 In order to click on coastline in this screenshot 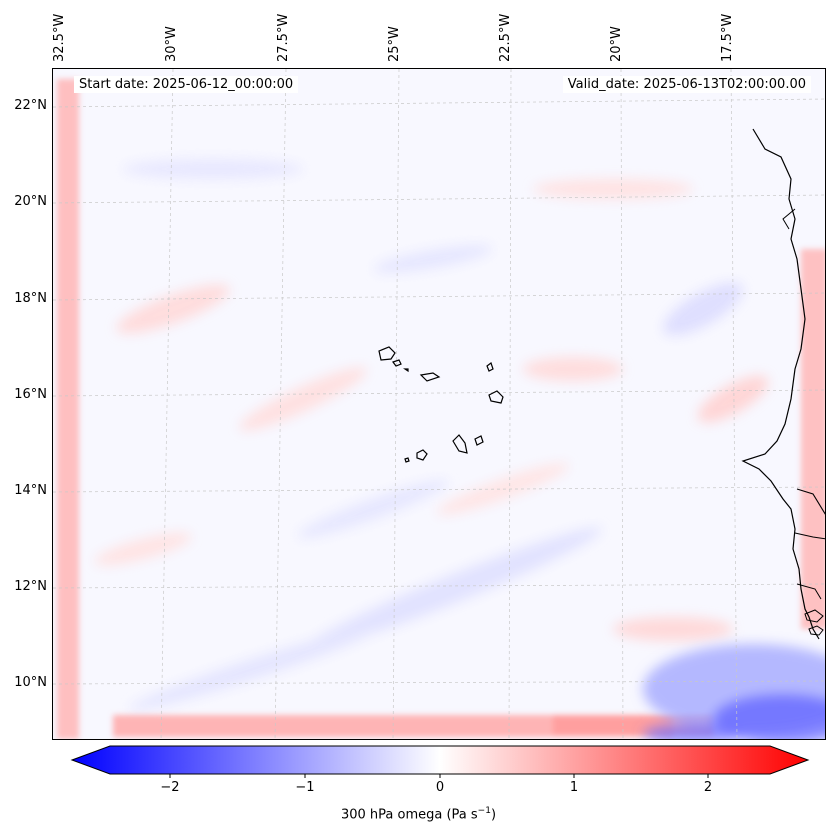, I will do `click(780, 384)`.